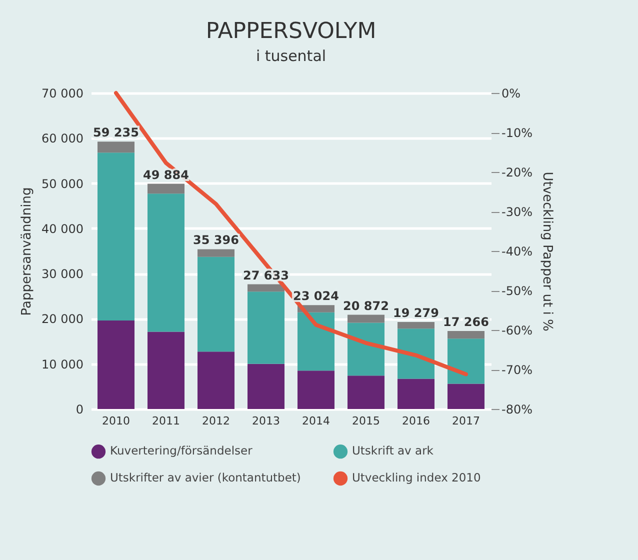  I want to click on y2-tick-label: -60%, so click(517, 331).